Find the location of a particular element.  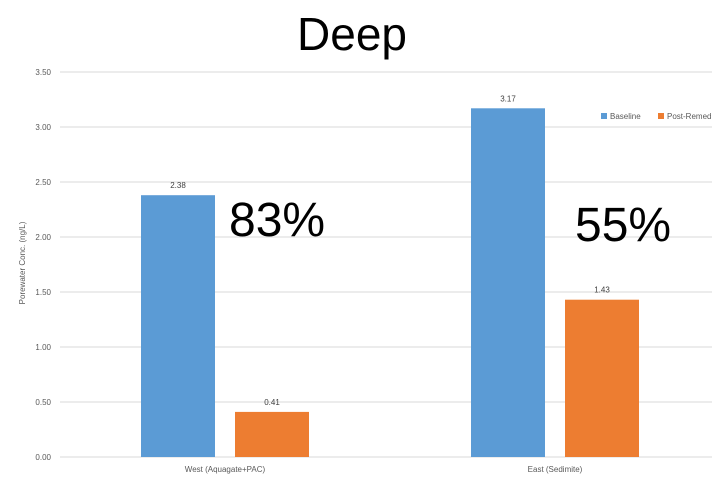

data-label: 2.38 is located at coordinates (178, 185).